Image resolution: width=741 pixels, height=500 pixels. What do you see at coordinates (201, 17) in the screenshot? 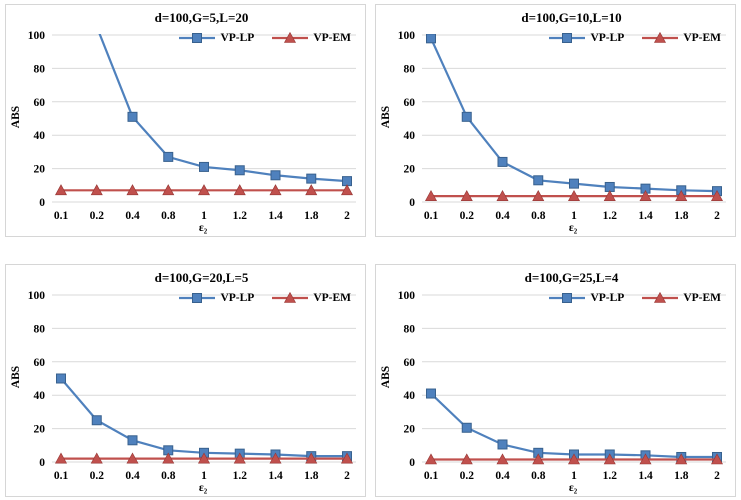
I see `chart-title: d=100,G=5,L=20` at bounding box center [201, 17].